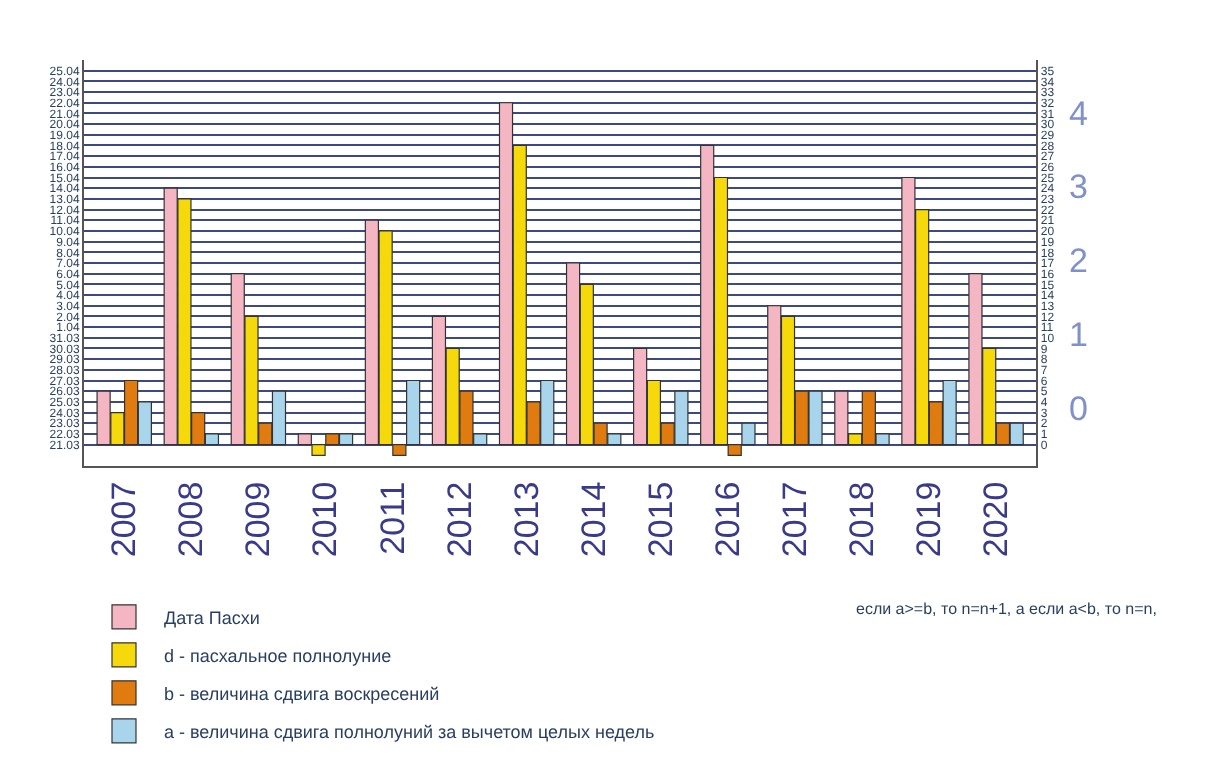 The height and width of the screenshot is (784, 1232). Describe the element at coordinates (660, 519) in the screenshot. I see `x-tick-label: 2015` at that location.